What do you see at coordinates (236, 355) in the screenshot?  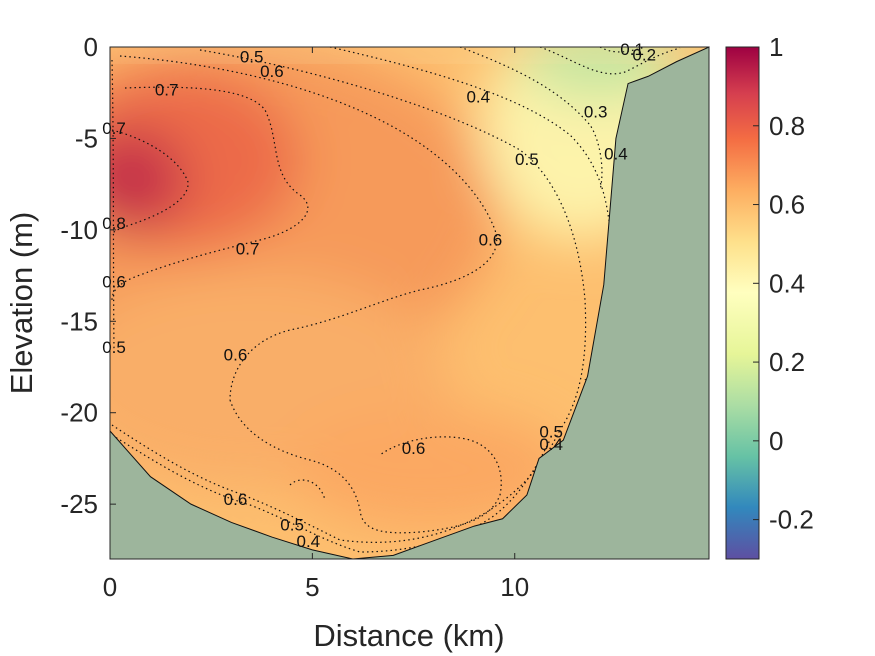 I see `contour-label-14: 0.6` at bounding box center [236, 355].